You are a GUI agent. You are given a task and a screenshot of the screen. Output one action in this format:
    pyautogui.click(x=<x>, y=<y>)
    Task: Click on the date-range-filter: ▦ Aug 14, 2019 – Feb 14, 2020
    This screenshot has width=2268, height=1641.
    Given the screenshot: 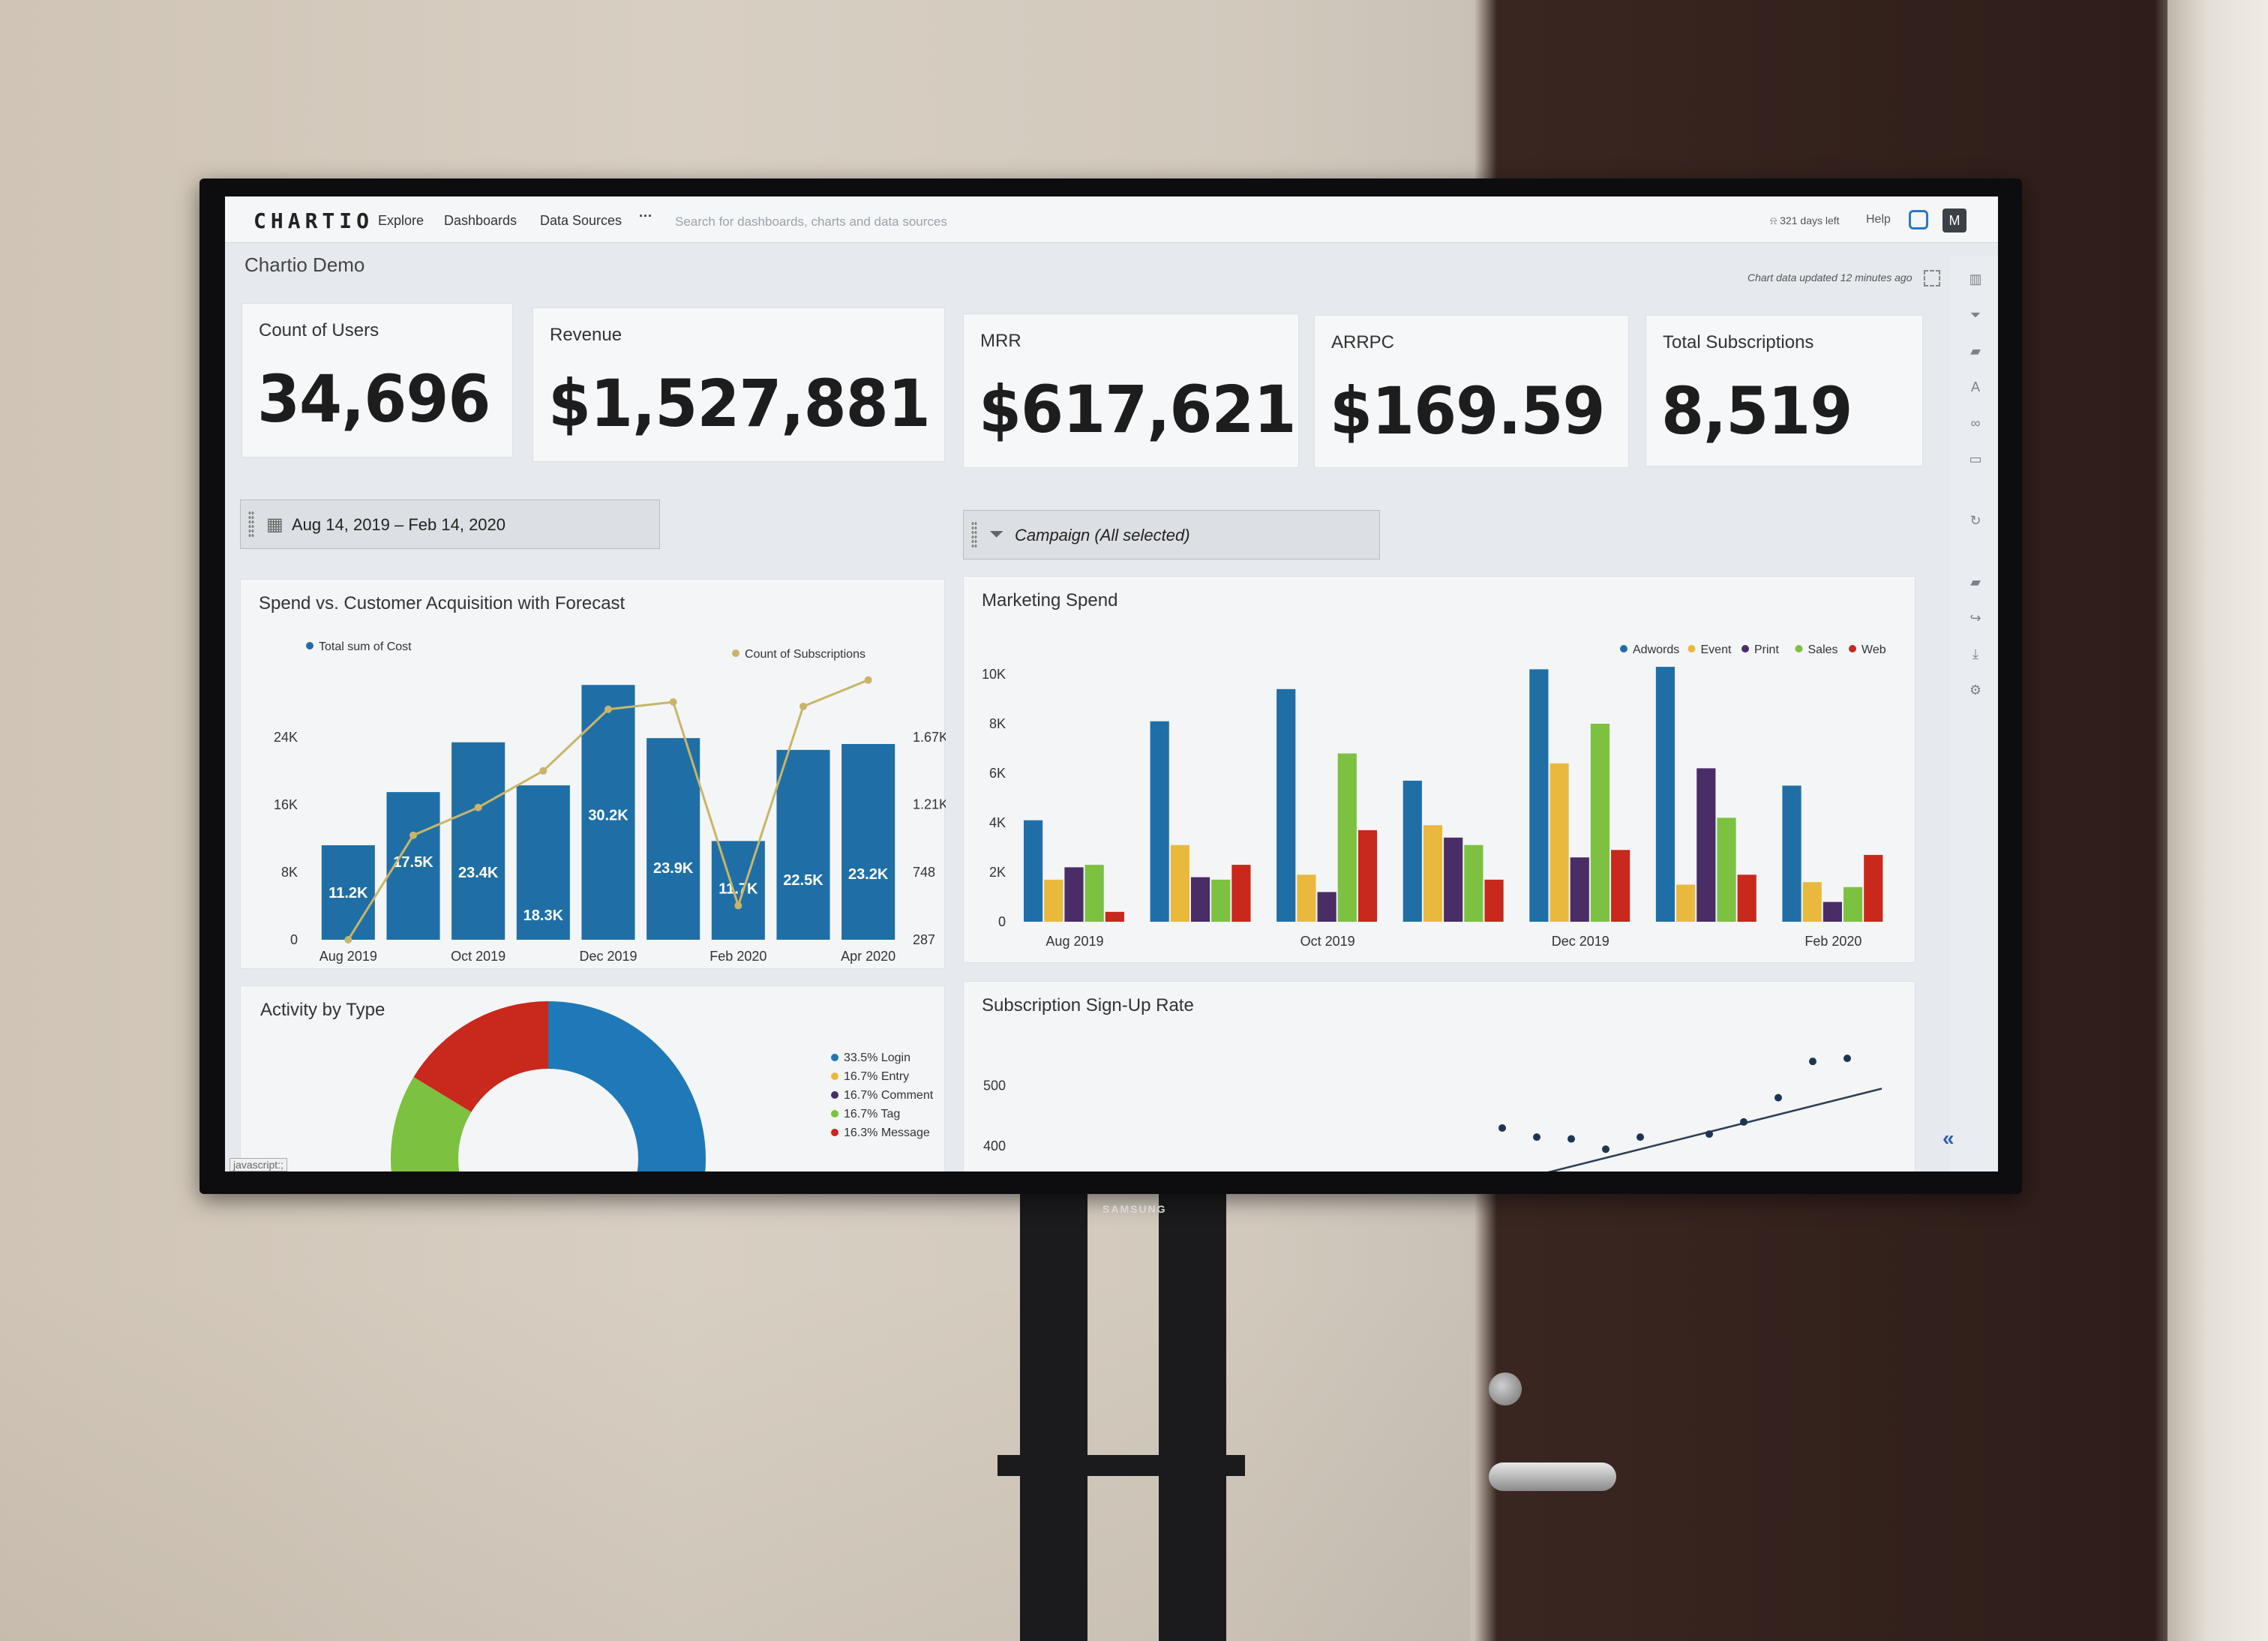 What is the action you would take?
    pyautogui.click(x=450, y=524)
    